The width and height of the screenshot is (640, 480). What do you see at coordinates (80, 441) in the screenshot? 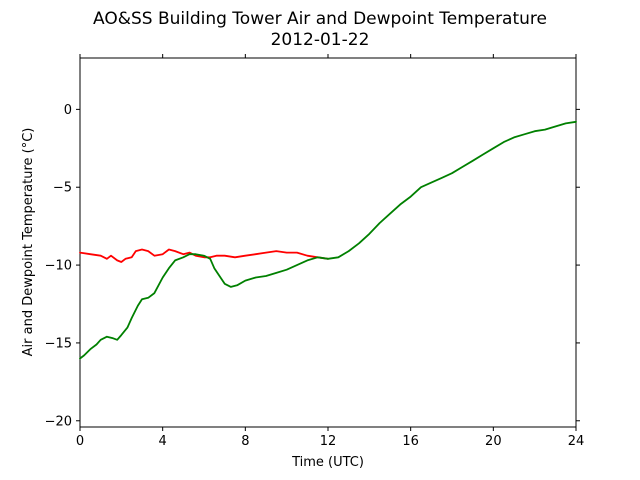
I see `x-tick-label: 0` at bounding box center [80, 441].